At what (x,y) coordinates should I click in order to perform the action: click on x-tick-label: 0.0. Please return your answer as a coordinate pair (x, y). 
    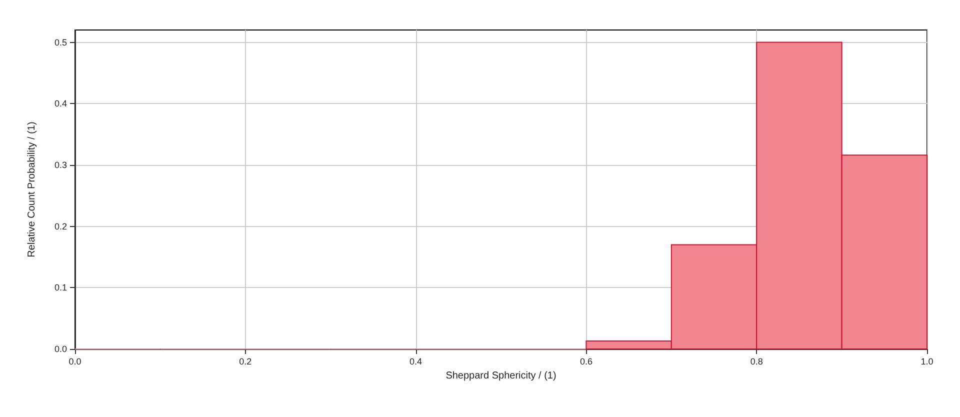
    Looking at the image, I should click on (75, 361).